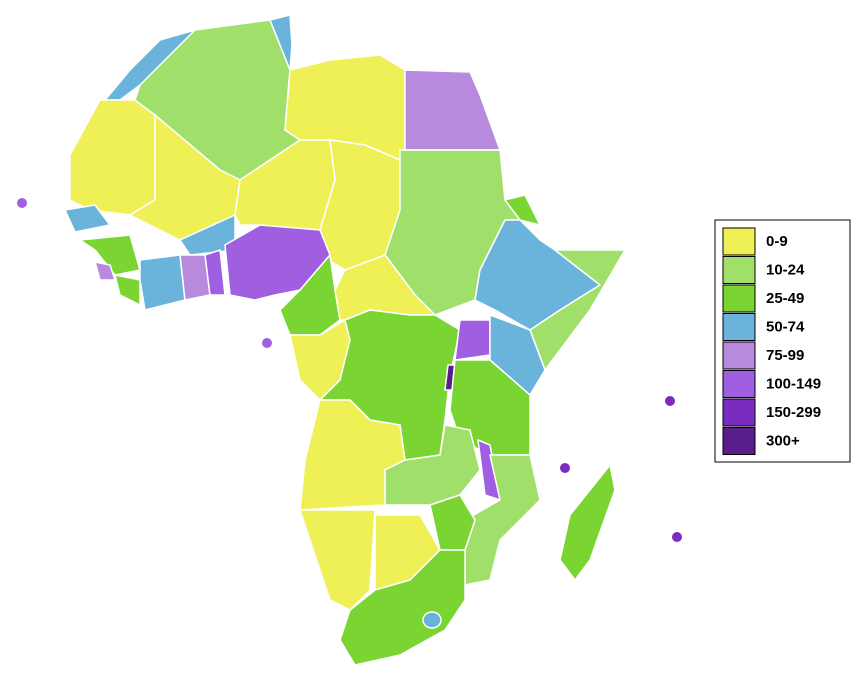 This screenshot has height=699, width=865. Describe the element at coordinates (267, 343) in the screenshot. I see `sao-tome` at that location.